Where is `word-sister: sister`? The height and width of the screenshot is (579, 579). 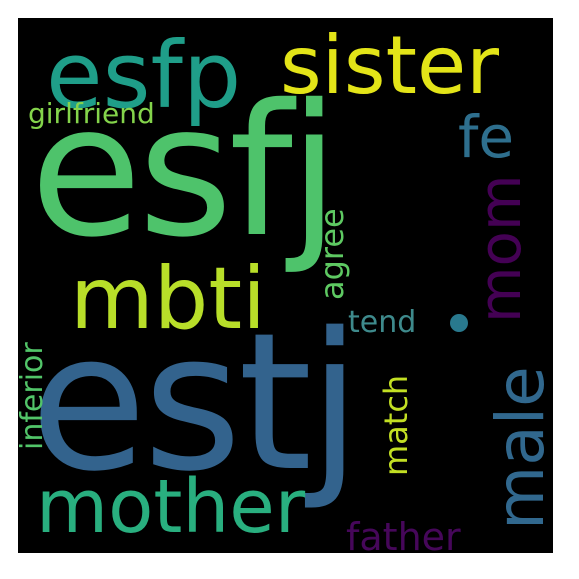
word-sister: sister is located at coordinates (390, 65).